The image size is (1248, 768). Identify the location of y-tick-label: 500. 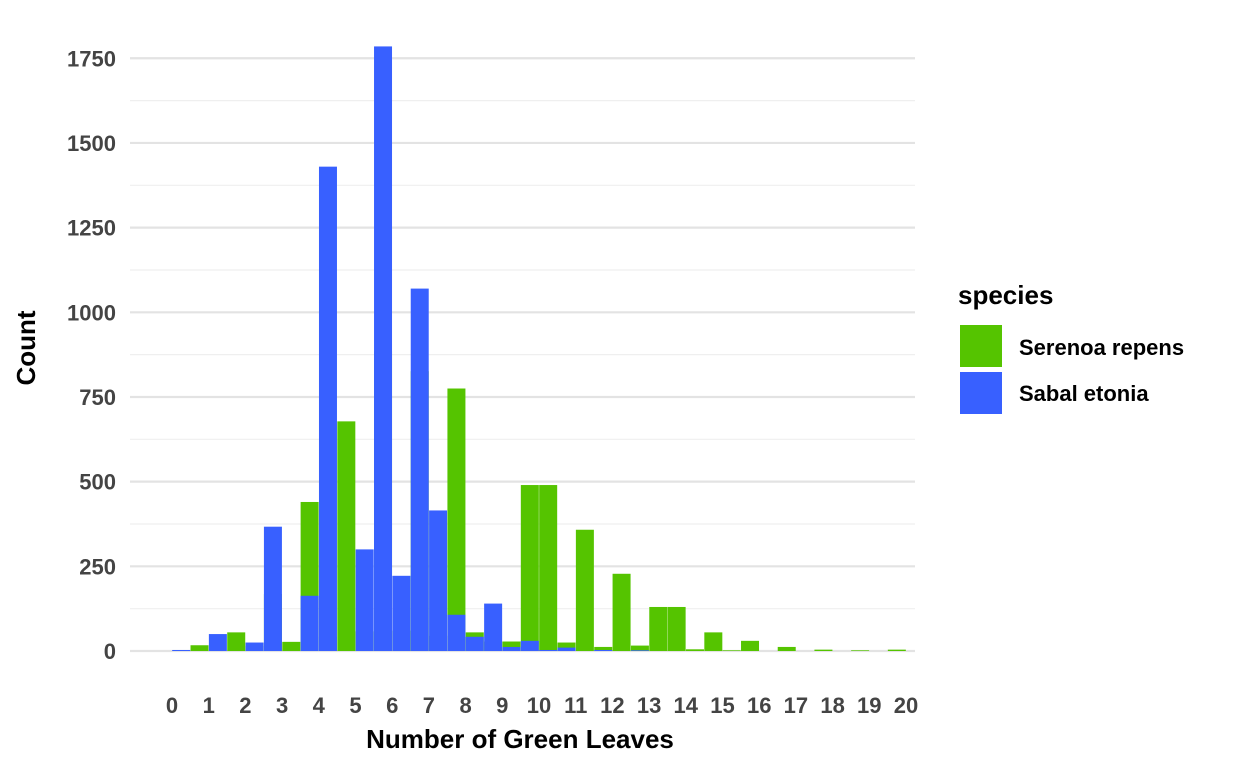
(97, 482).